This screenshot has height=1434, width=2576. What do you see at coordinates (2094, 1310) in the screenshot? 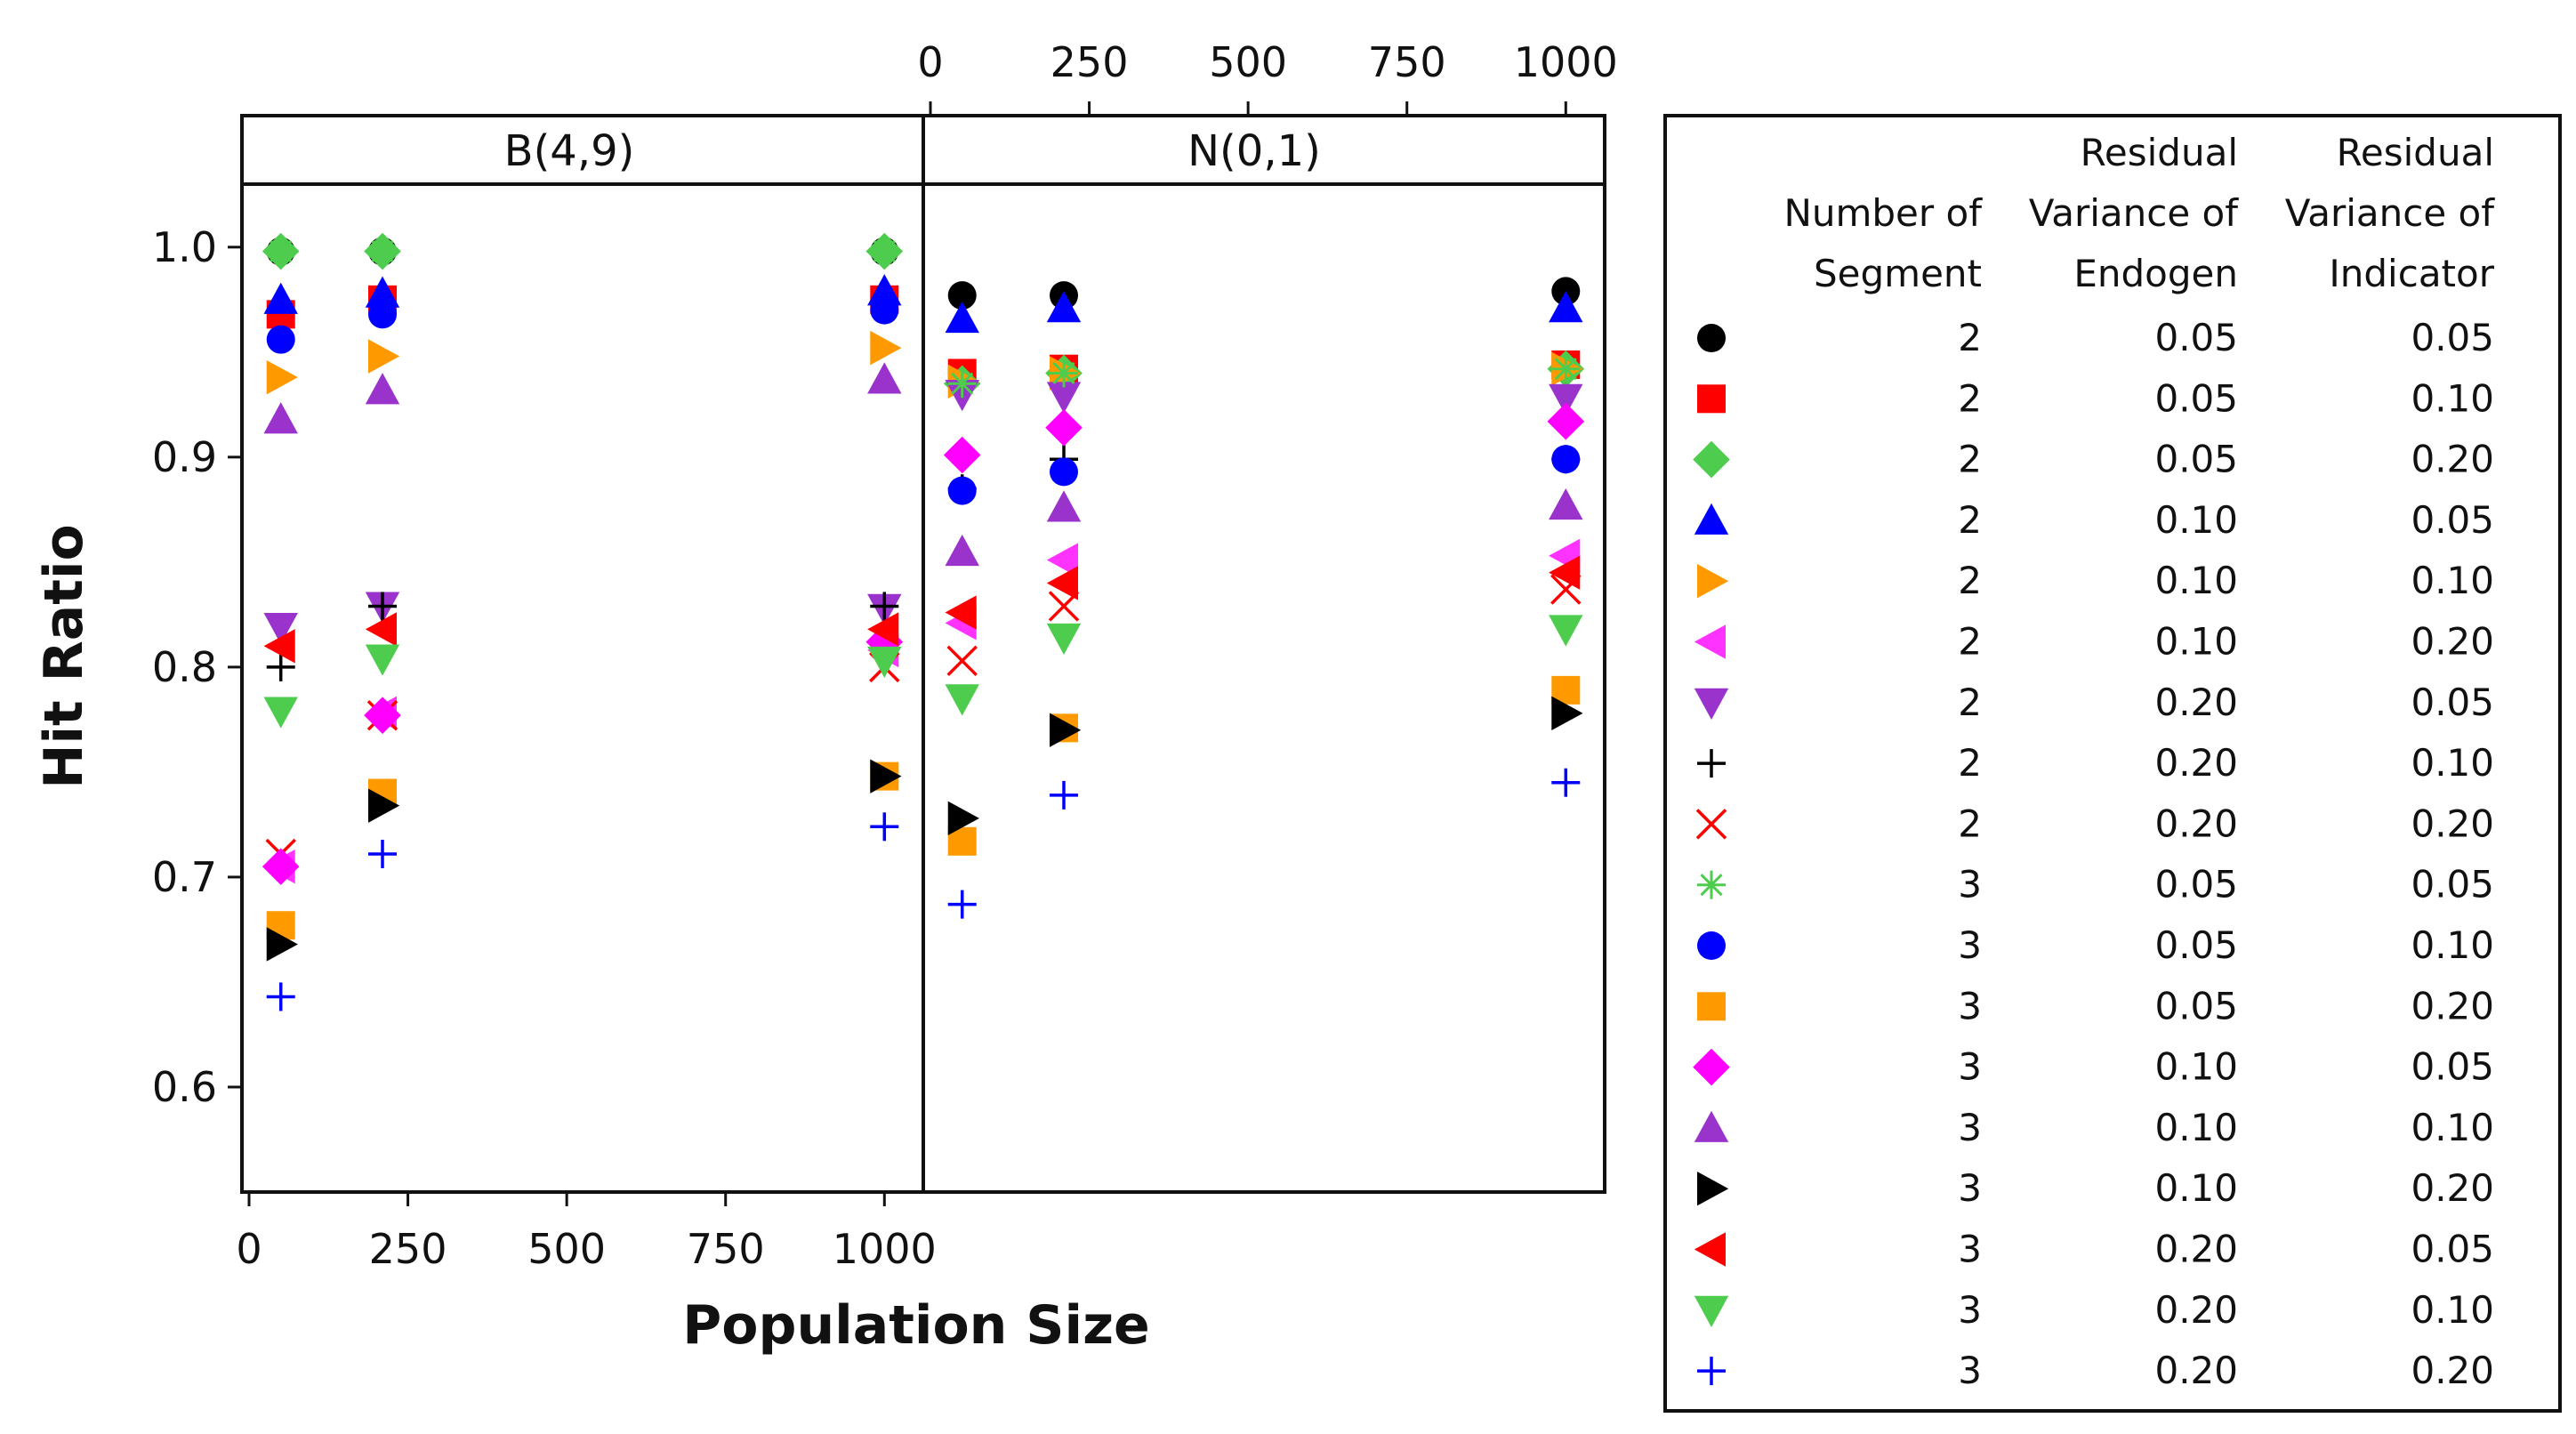
I see `legend-row: 3 0.20 0.10` at bounding box center [2094, 1310].